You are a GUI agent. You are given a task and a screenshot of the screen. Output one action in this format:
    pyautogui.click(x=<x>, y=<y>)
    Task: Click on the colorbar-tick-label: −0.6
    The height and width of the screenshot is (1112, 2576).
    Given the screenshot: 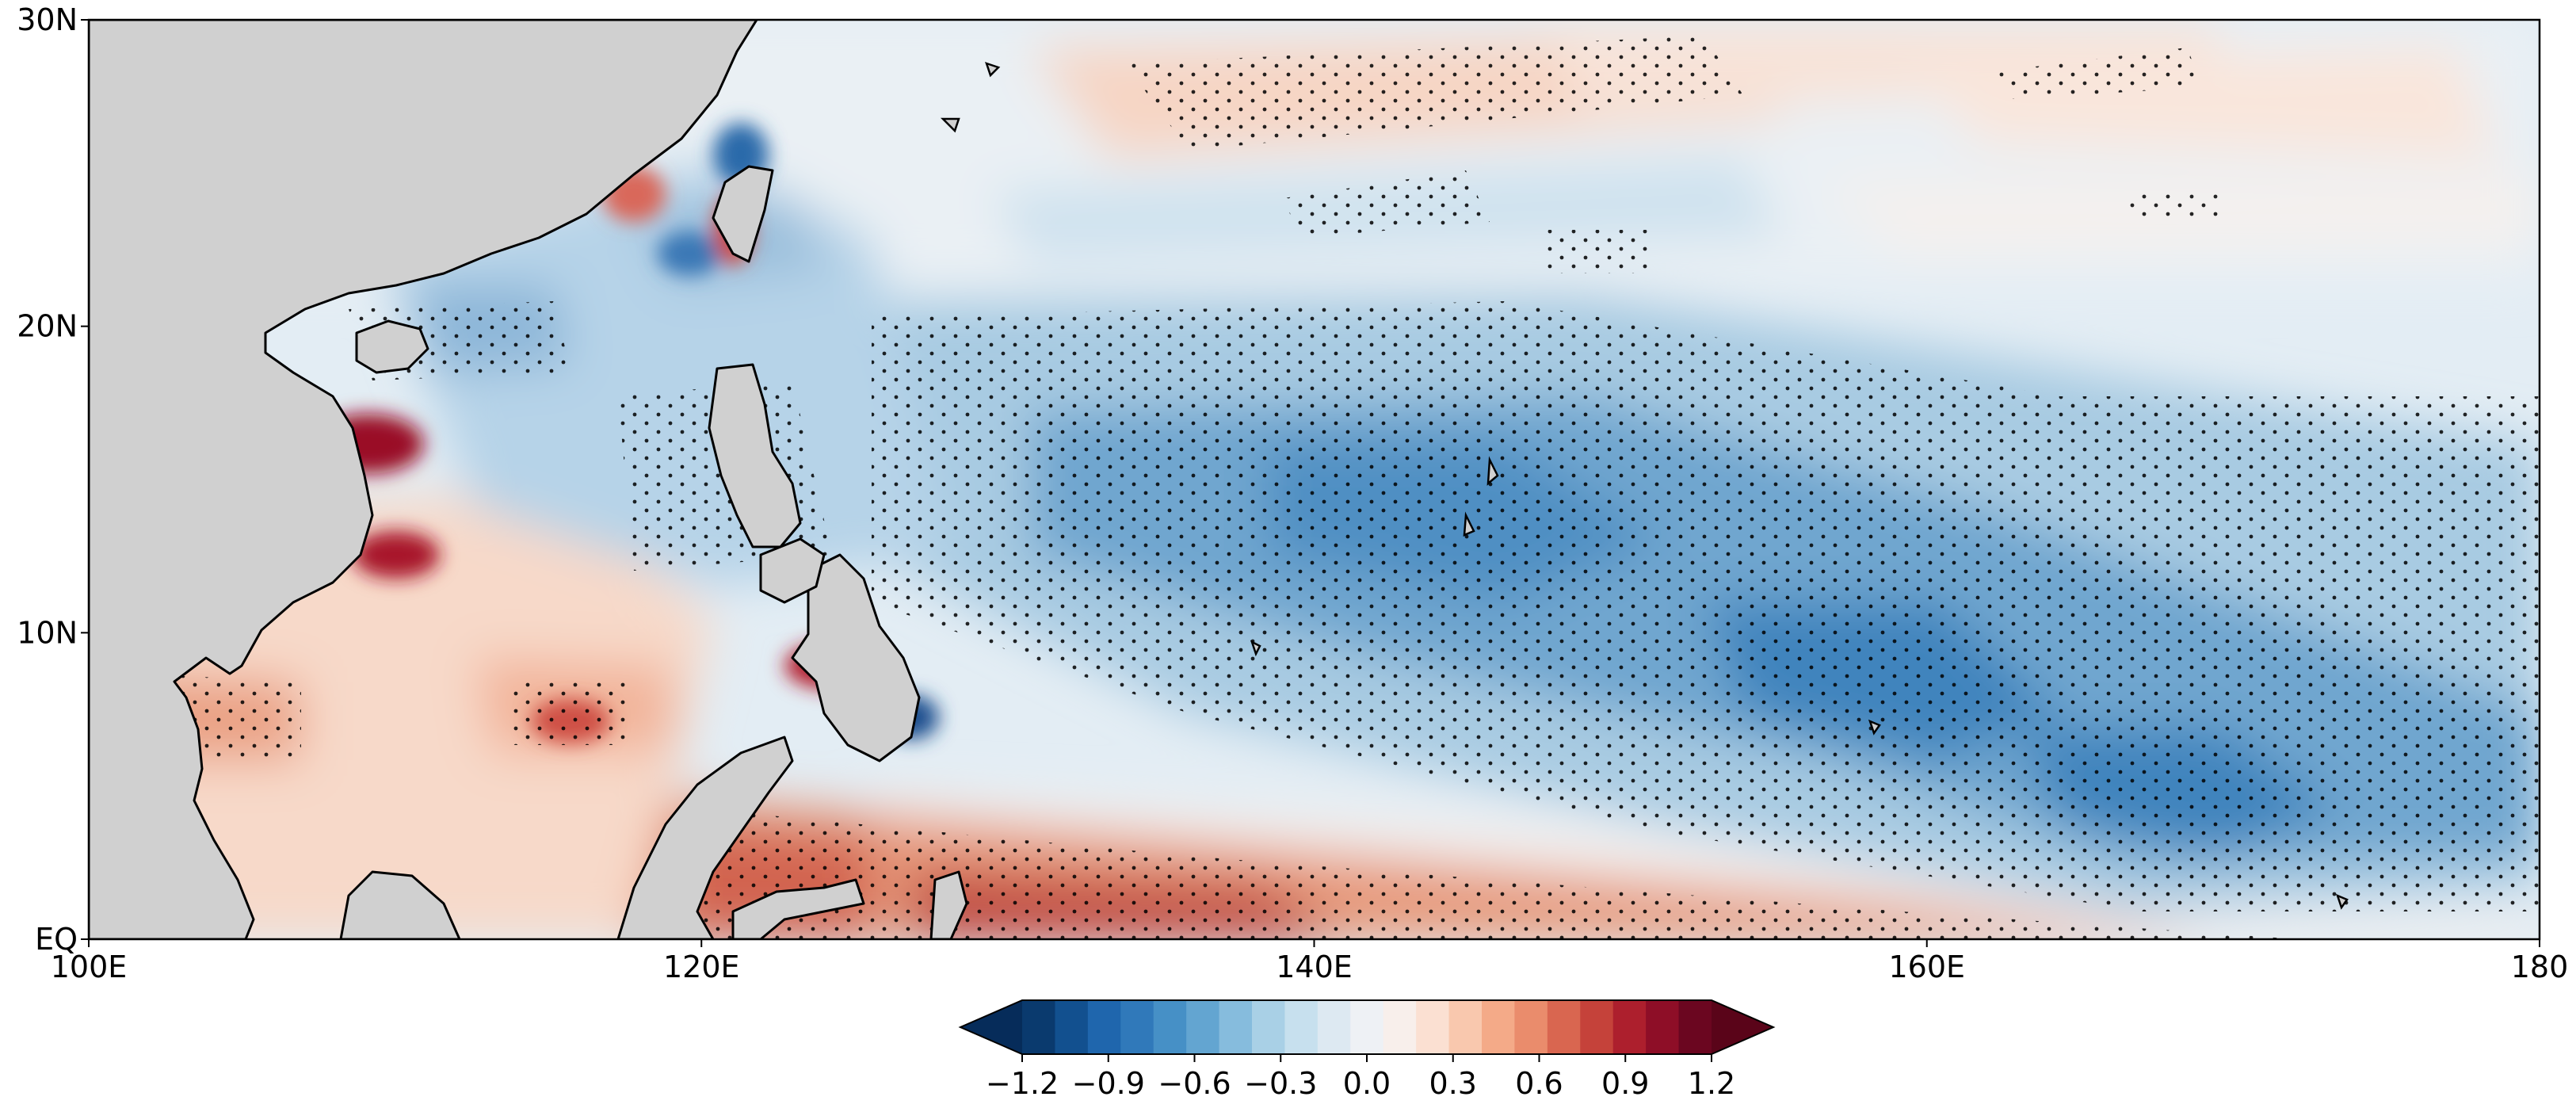 What is the action you would take?
    pyautogui.click(x=1194, y=1083)
    